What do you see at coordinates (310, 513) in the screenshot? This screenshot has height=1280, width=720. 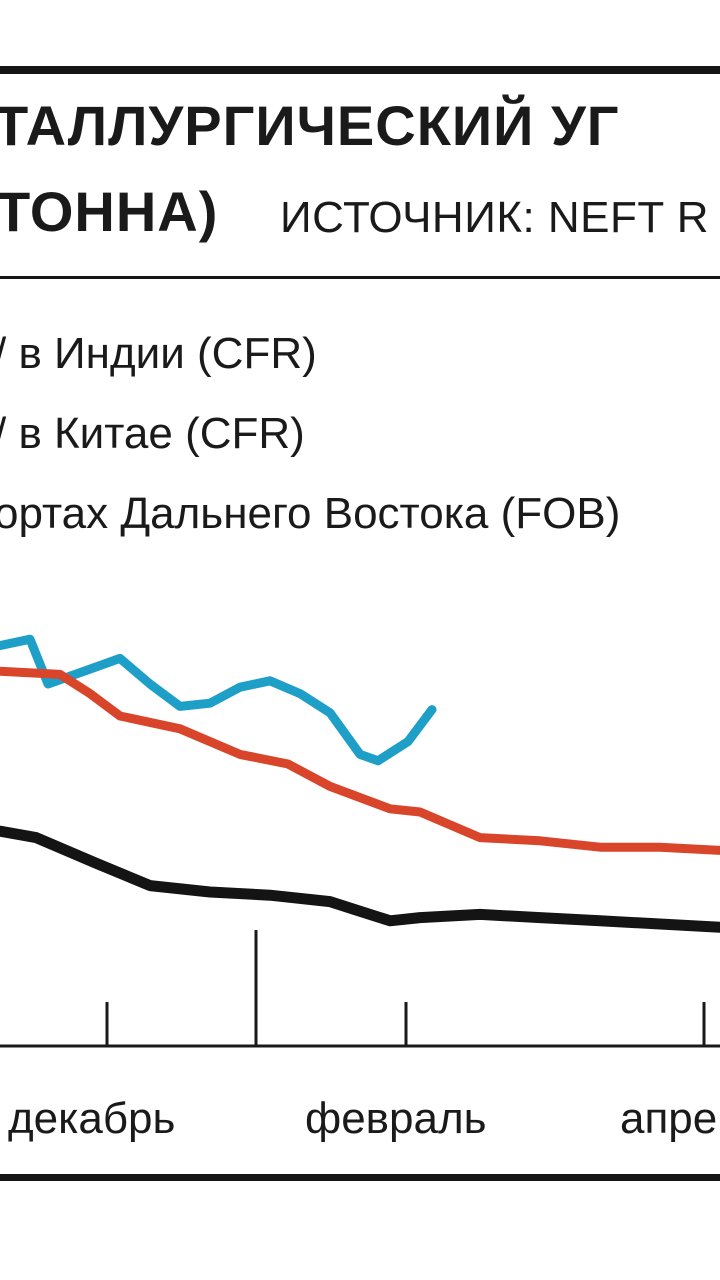 I see `legend-item-far-east: ортах Дальнего Востока (FOB)` at bounding box center [310, 513].